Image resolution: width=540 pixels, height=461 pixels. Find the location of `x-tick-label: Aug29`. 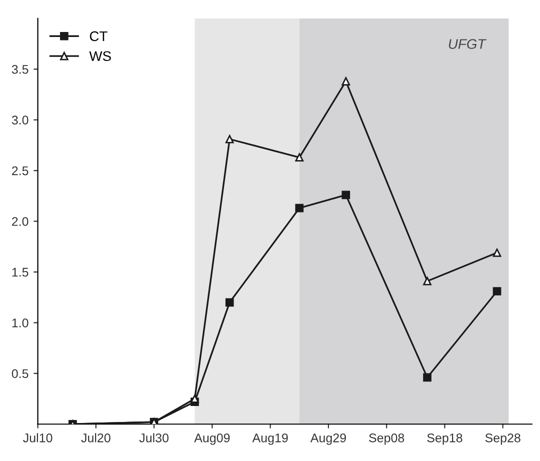

x-tick-label: Aug29 is located at coordinates (328, 439).